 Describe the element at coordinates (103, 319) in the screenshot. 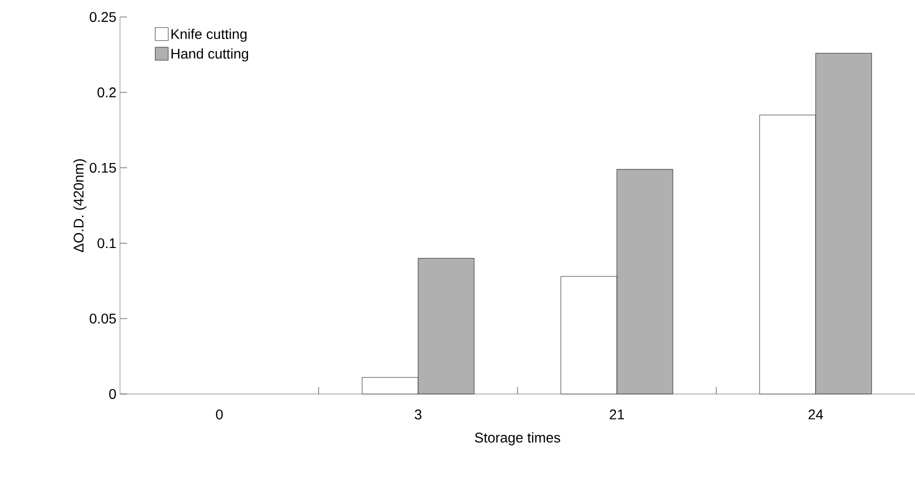

I see `y-tick-label: 0.05` at that location.